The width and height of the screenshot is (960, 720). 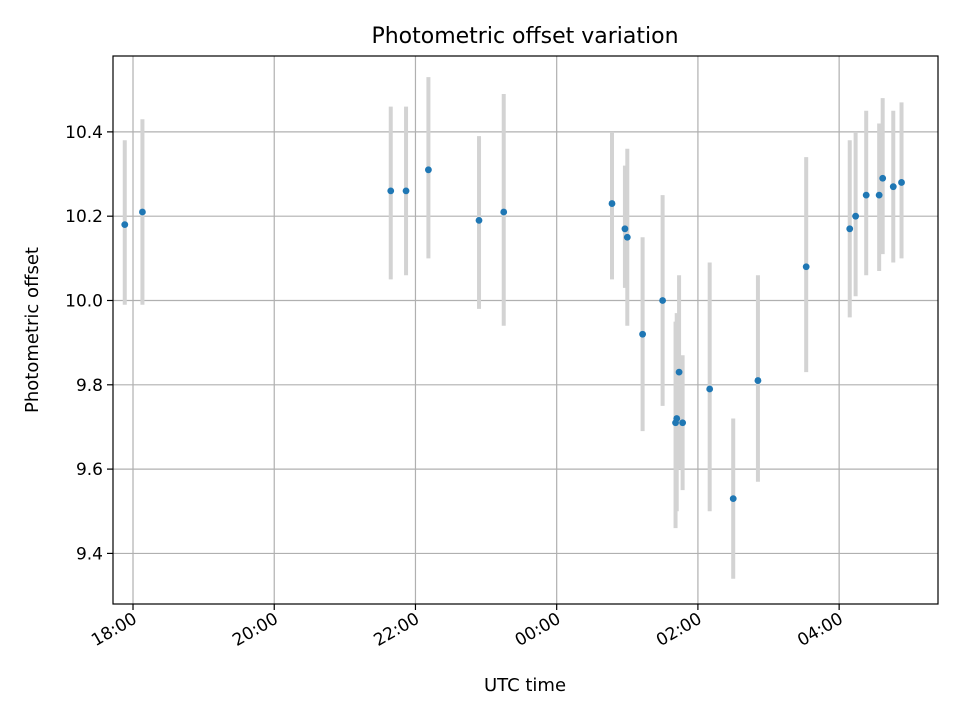 What do you see at coordinates (525, 685) in the screenshot?
I see `x-axis-label: UTC time` at bounding box center [525, 685].